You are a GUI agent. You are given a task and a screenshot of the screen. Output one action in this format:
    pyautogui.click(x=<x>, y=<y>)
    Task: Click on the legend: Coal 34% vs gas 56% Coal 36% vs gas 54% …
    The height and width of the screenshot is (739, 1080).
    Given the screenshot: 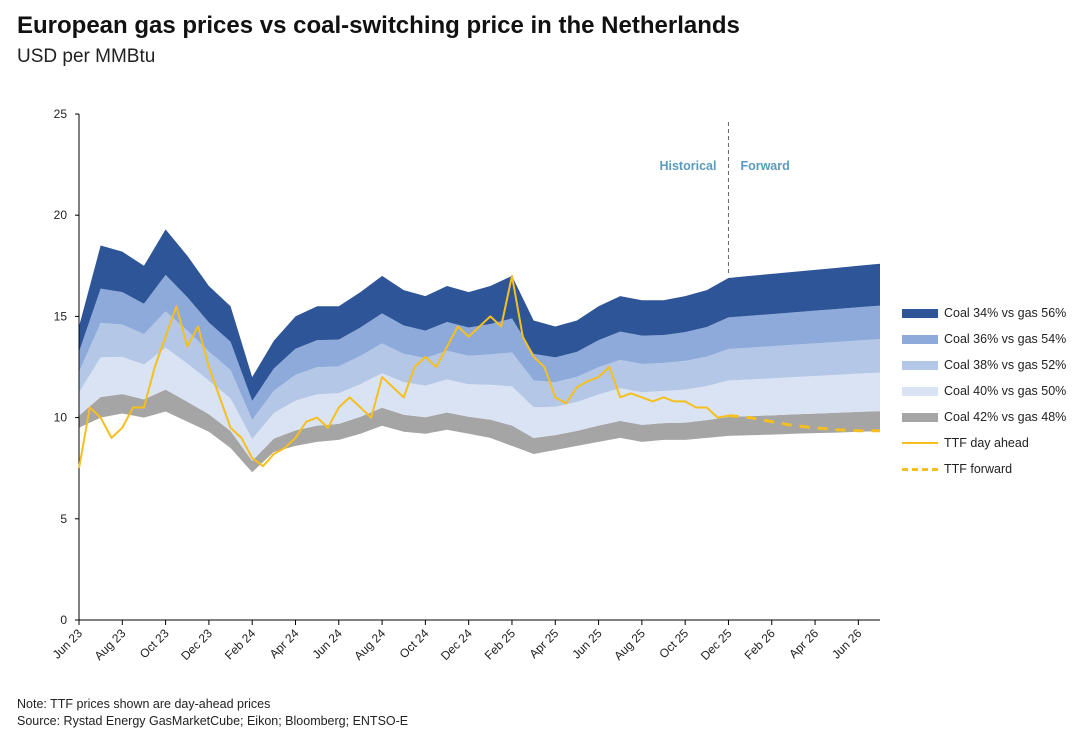 What is the action you would take?
    pyautogui.click(x=984, y=391)
    